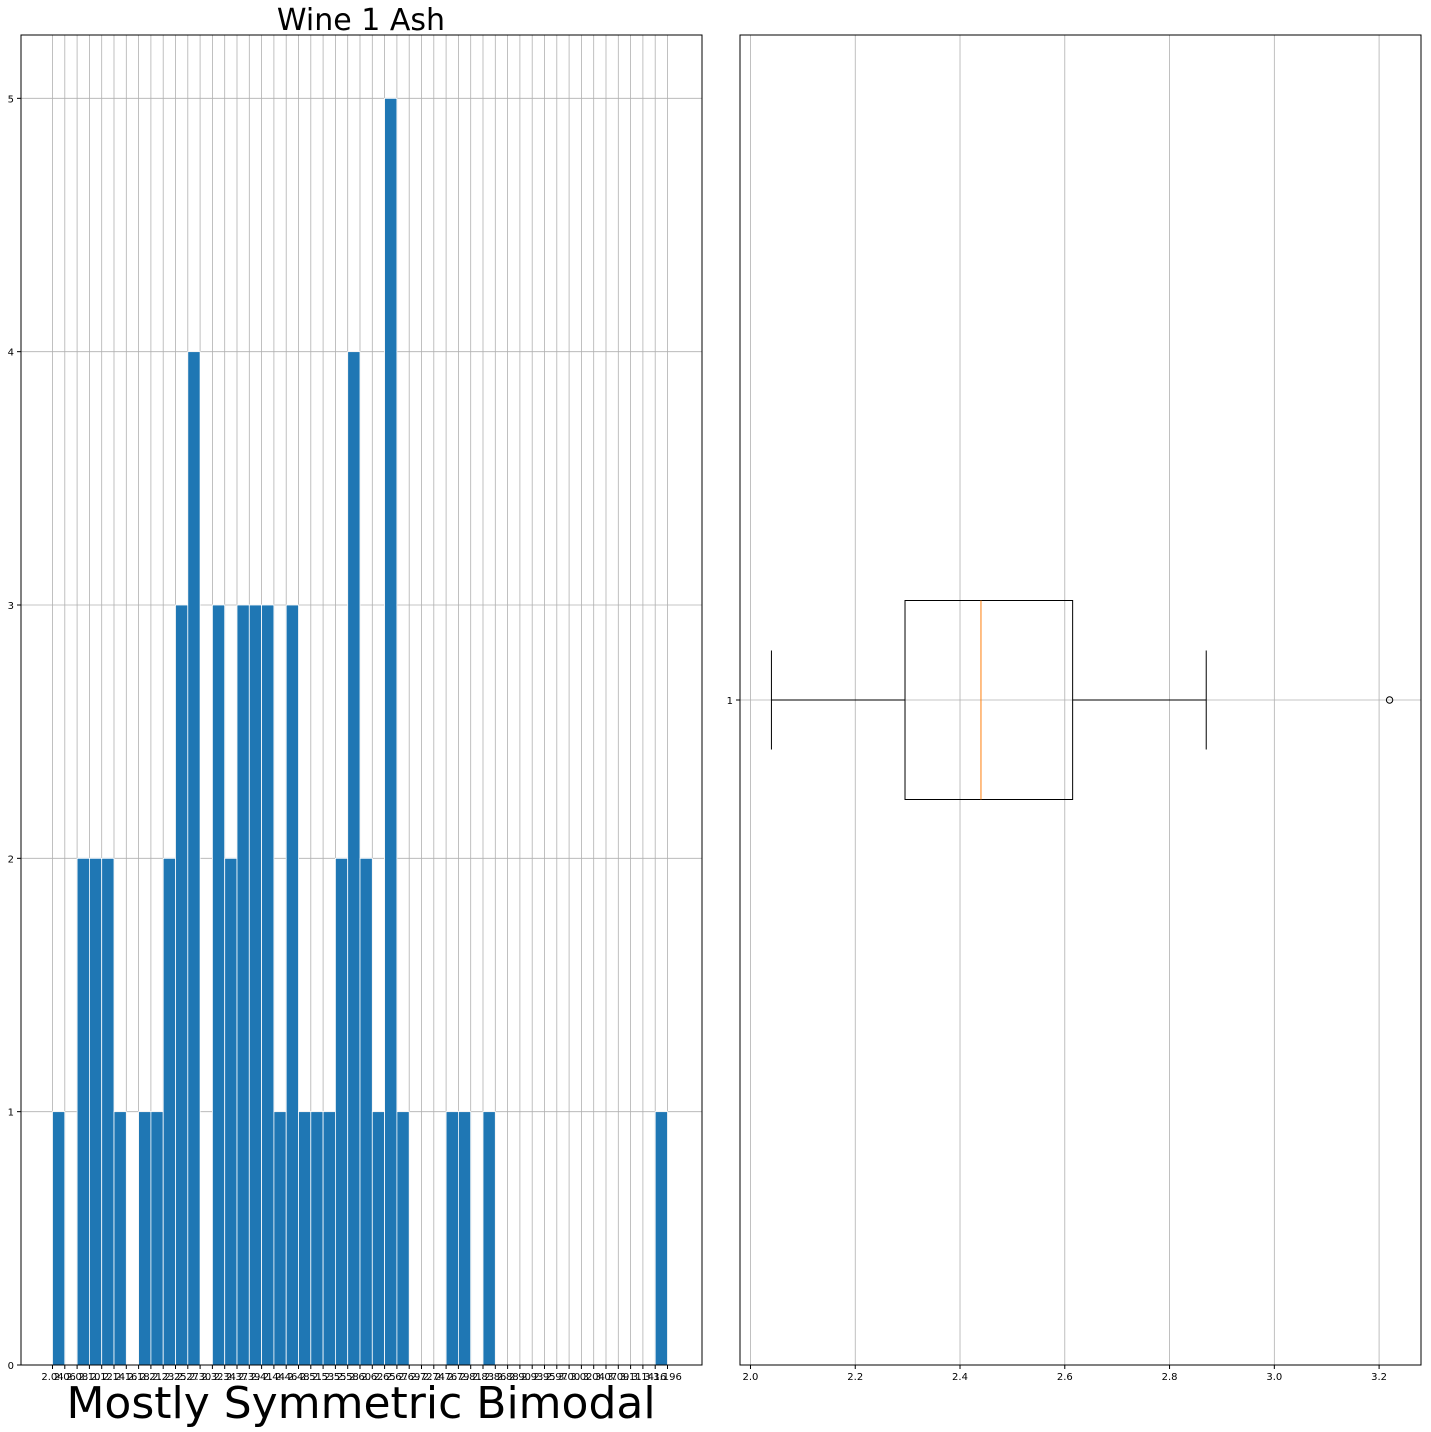 This screenshot has height=1432, width=1431. Describe the element at coordinates (335, 1377) in the screenshot. I see `histogram-x-tick-label: 2.55` at that location.